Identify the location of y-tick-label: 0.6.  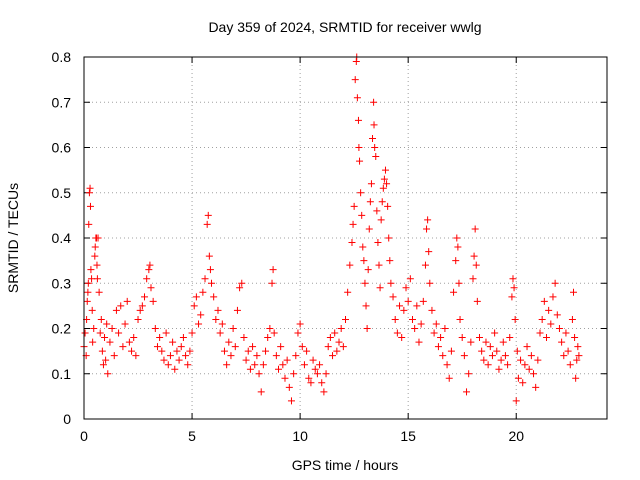
(62, 148).